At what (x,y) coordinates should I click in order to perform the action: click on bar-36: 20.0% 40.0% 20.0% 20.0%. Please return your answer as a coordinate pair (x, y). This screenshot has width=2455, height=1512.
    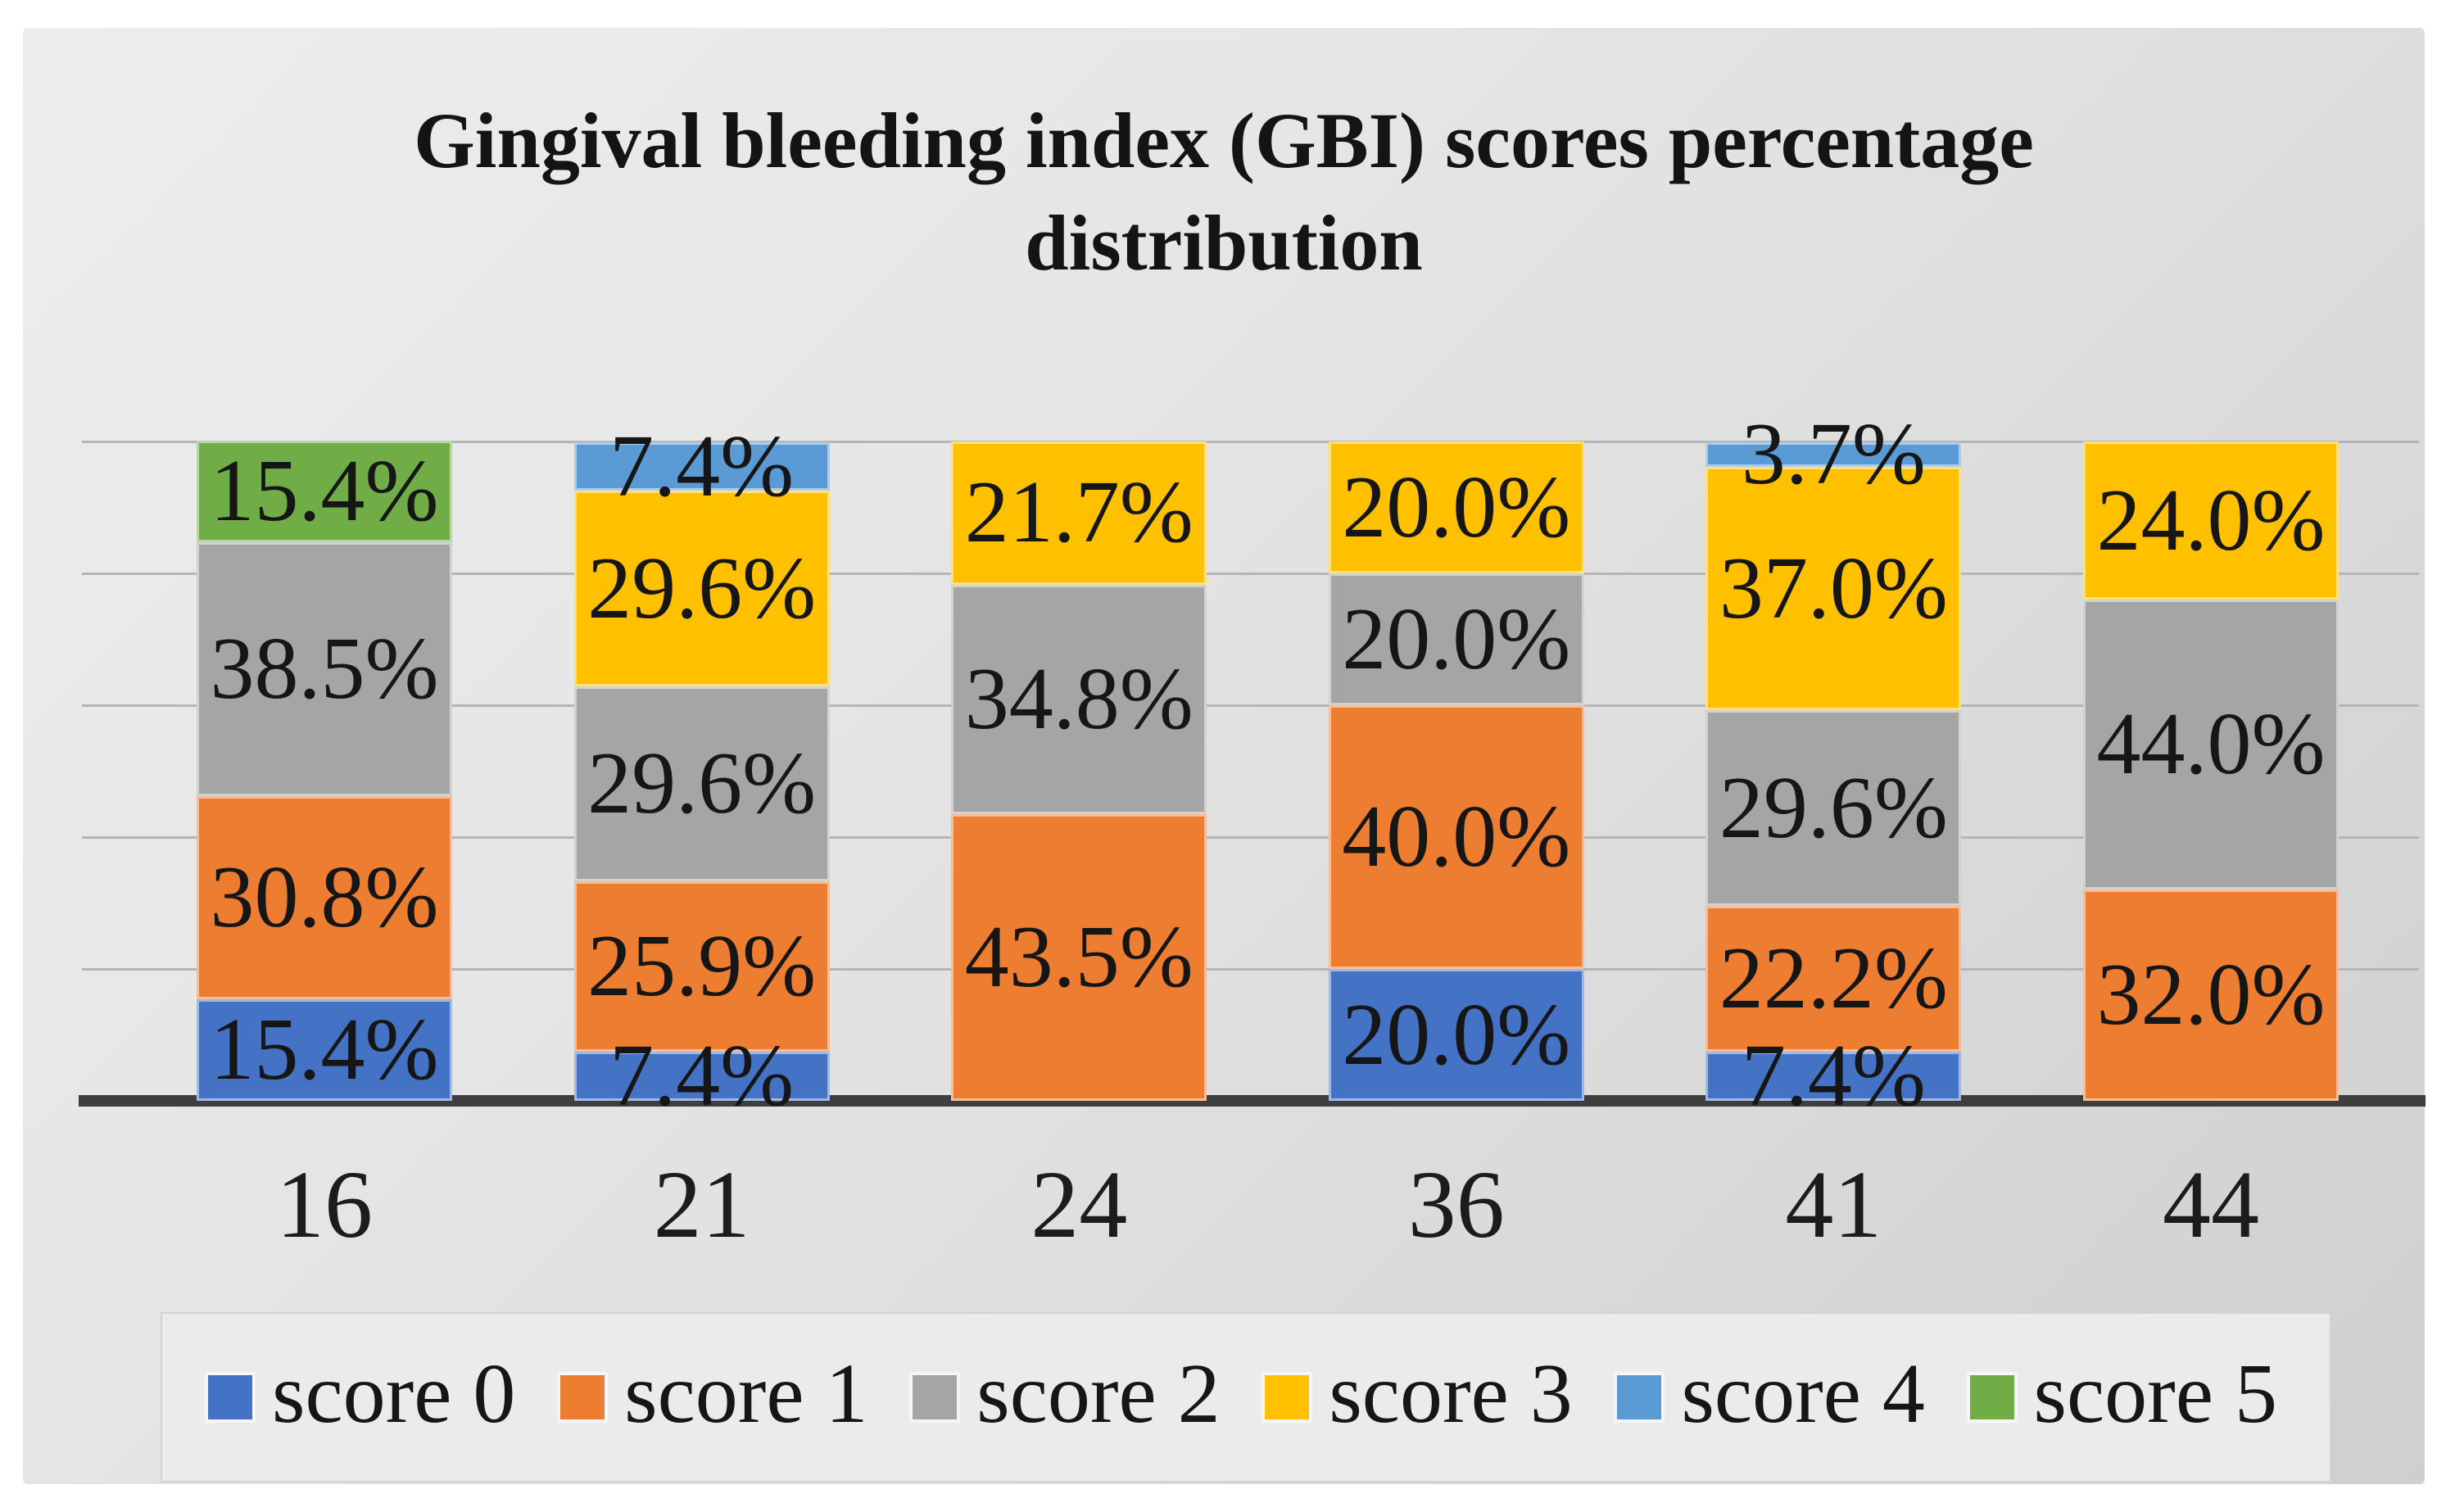
    Looking at the image, I should click on (1456, 771).